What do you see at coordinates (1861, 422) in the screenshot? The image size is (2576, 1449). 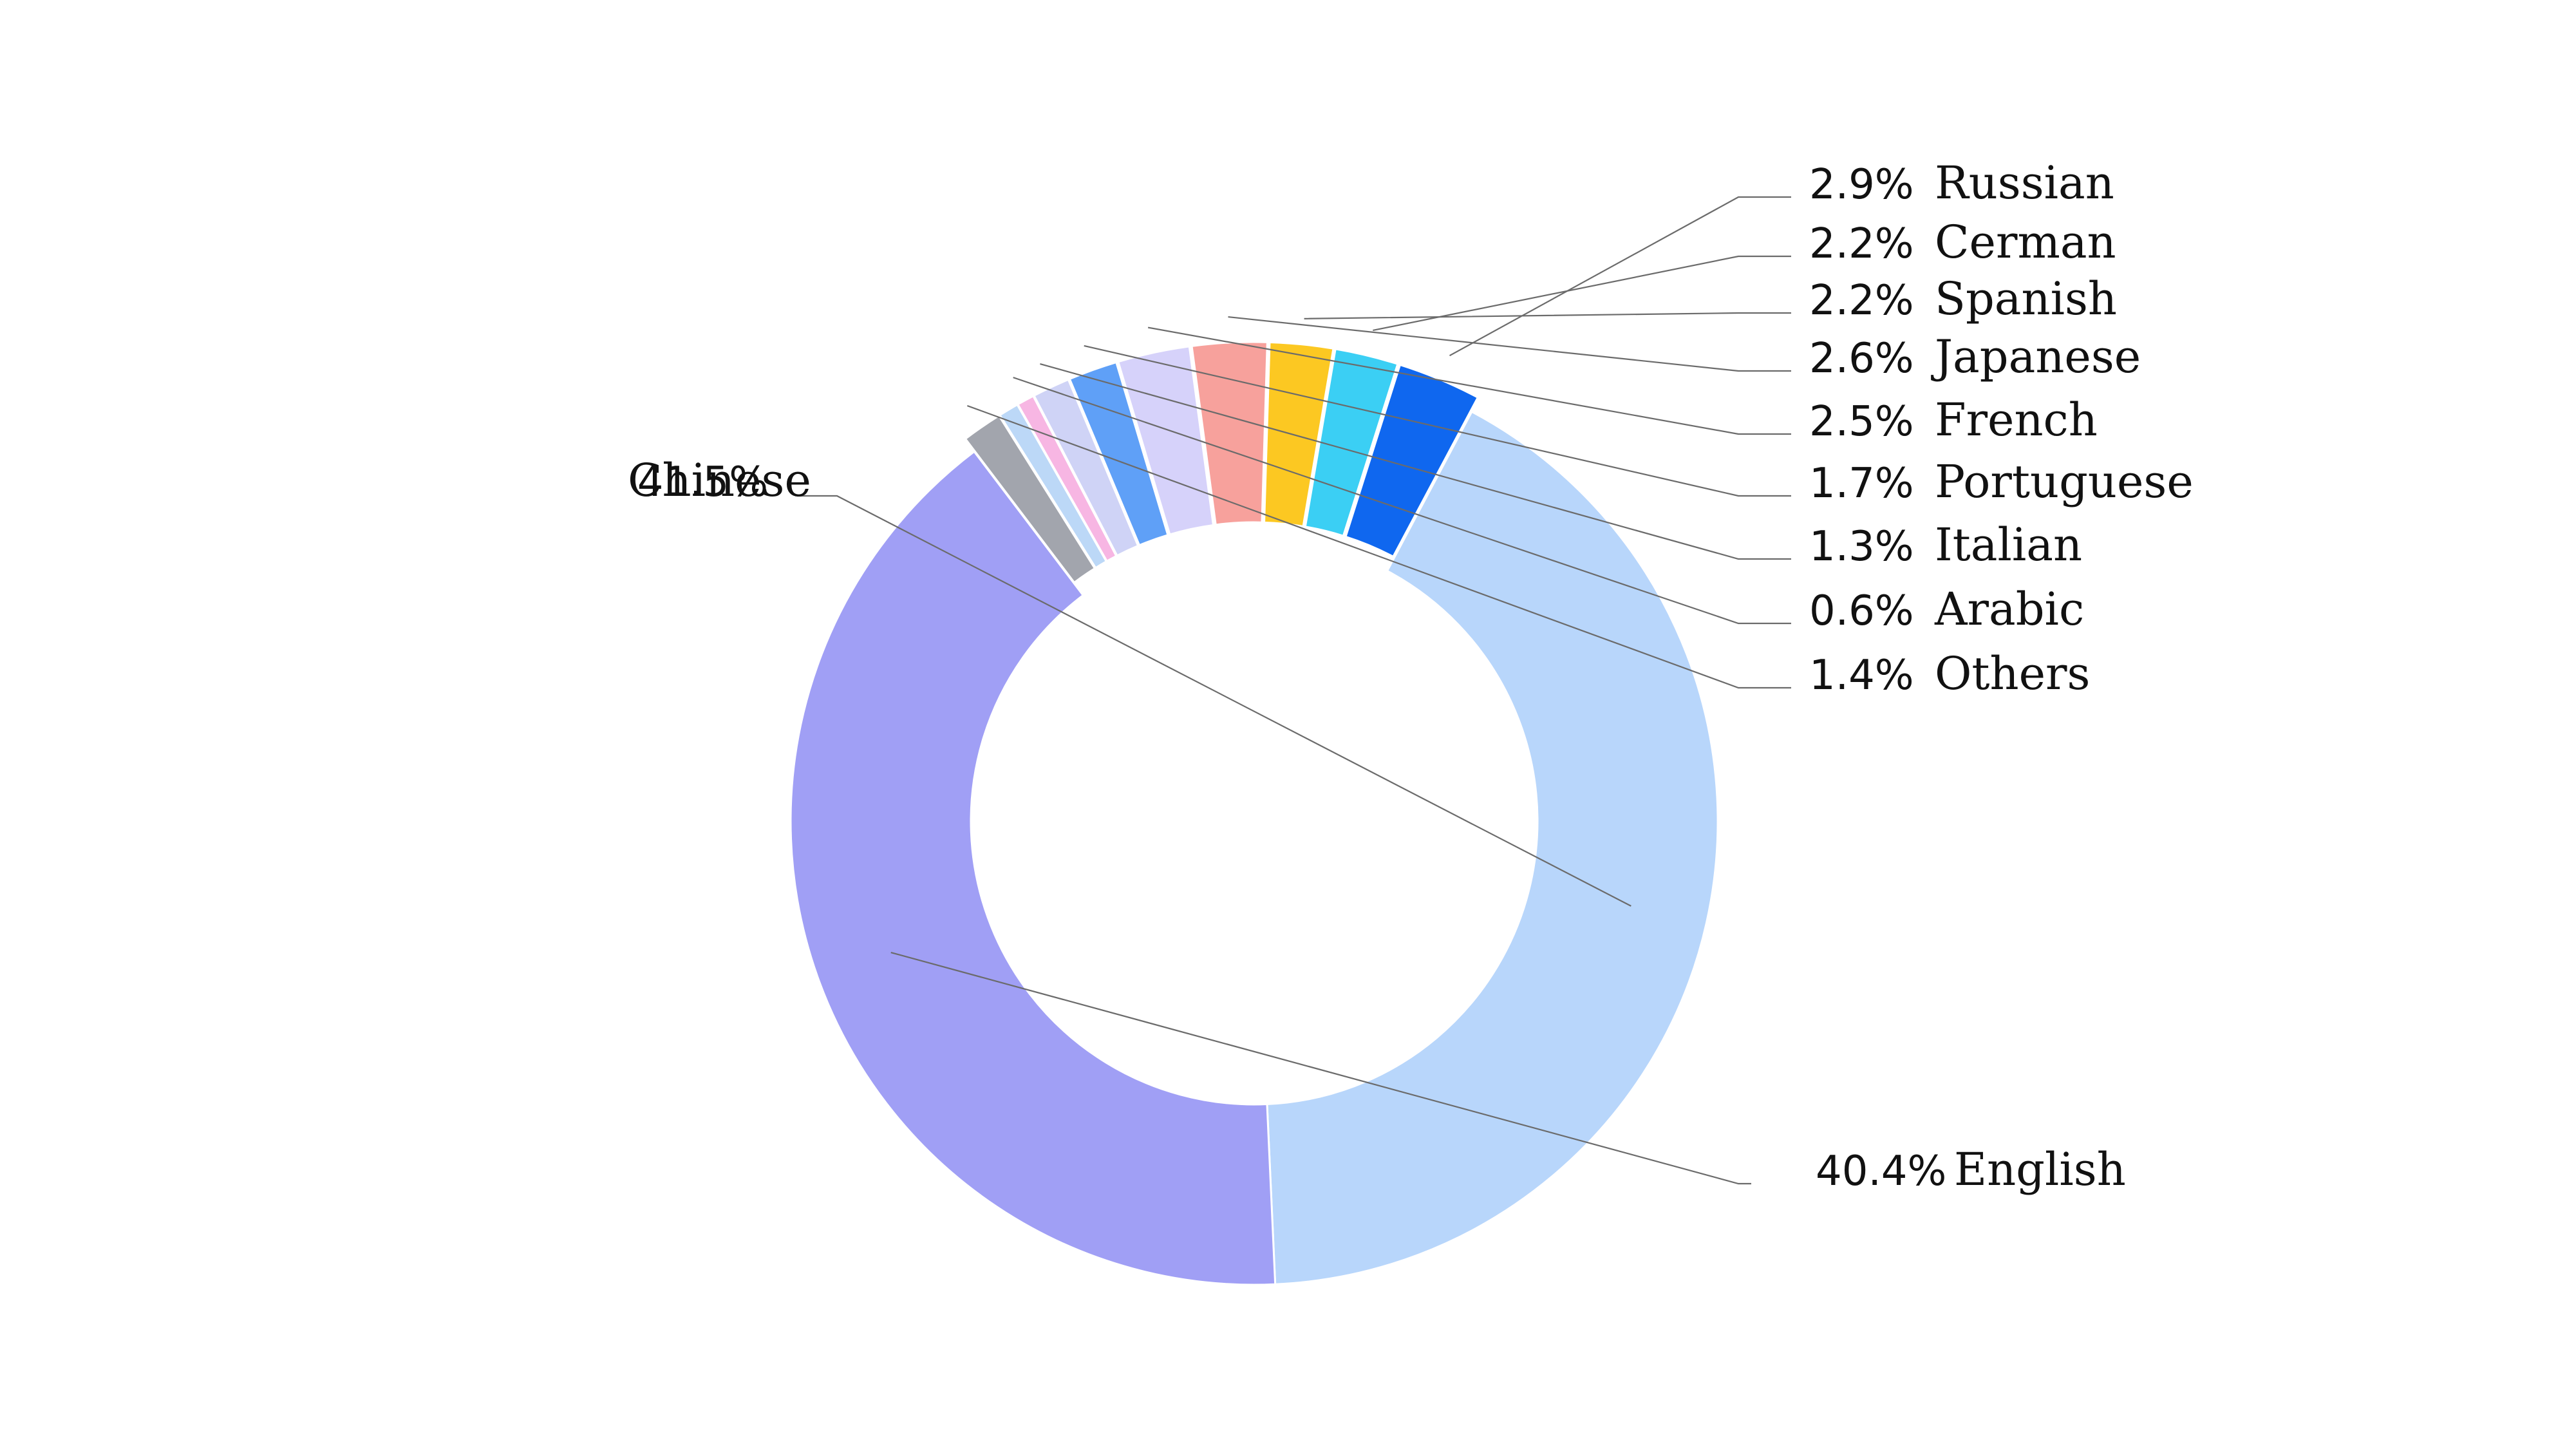 I see `value-label-french: 2.5%` at bounding box center [1861, 422].